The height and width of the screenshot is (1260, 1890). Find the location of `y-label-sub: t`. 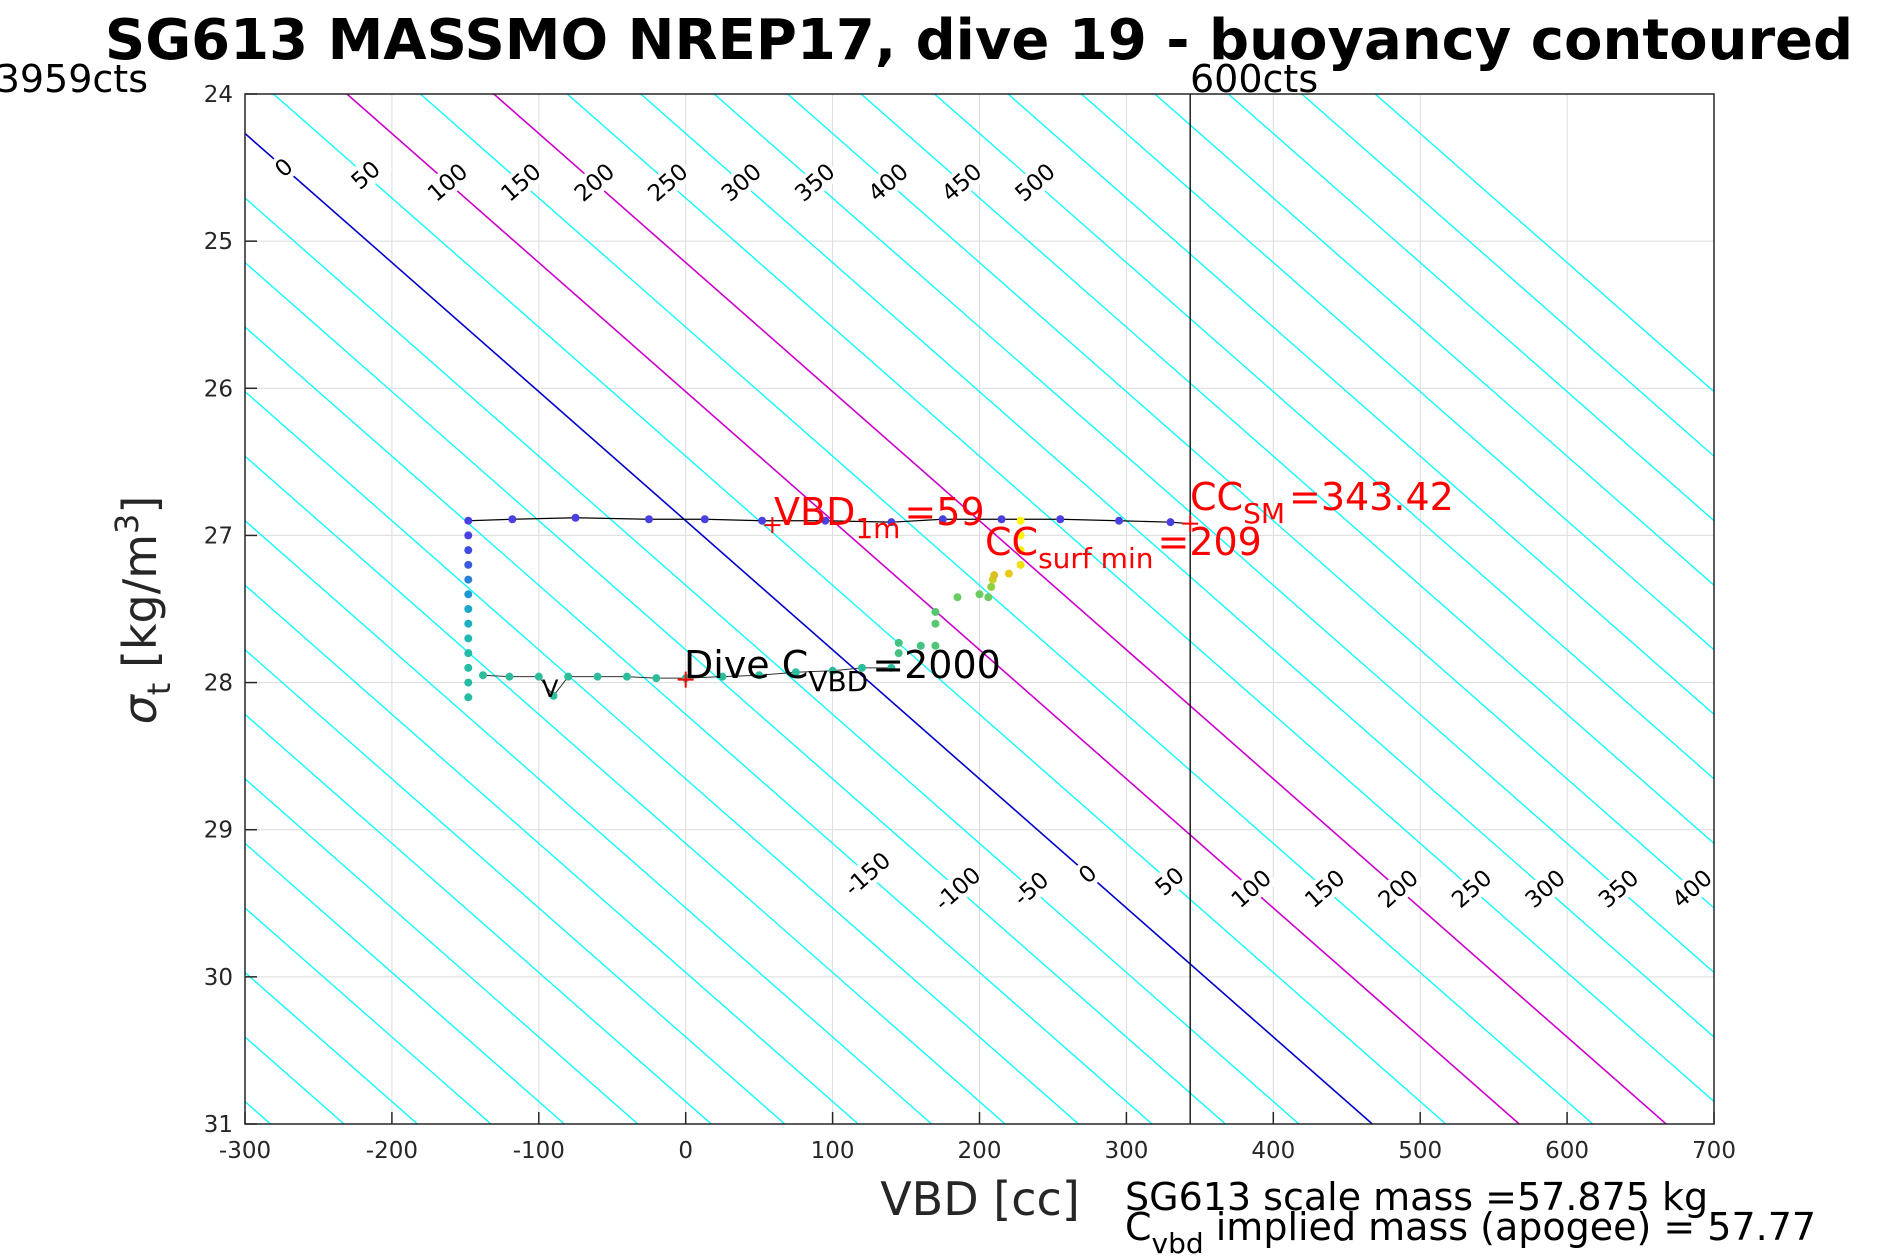

y-label-sub: t is located at coordinates (159, 689).